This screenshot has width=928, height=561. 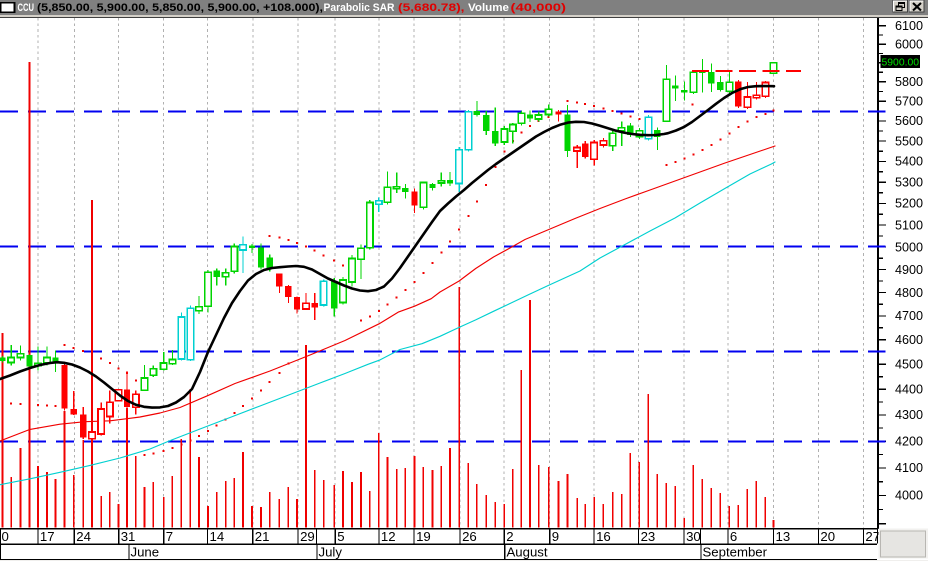 I want to click on svg-text: 5400, so click(x=909, y=162).